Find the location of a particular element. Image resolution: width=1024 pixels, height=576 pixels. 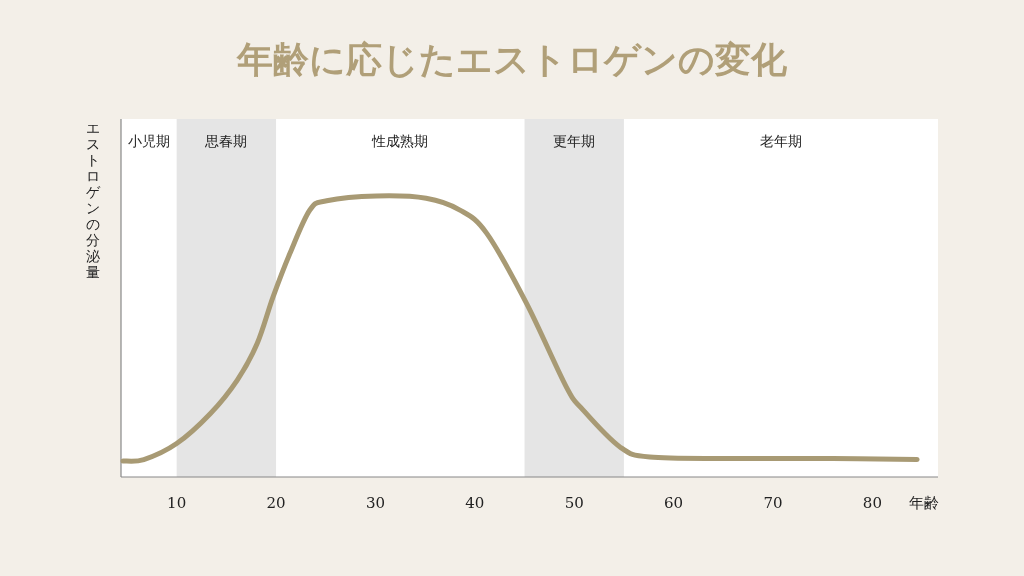

x-tick-label: 10 is located at coordinates (177, 503).